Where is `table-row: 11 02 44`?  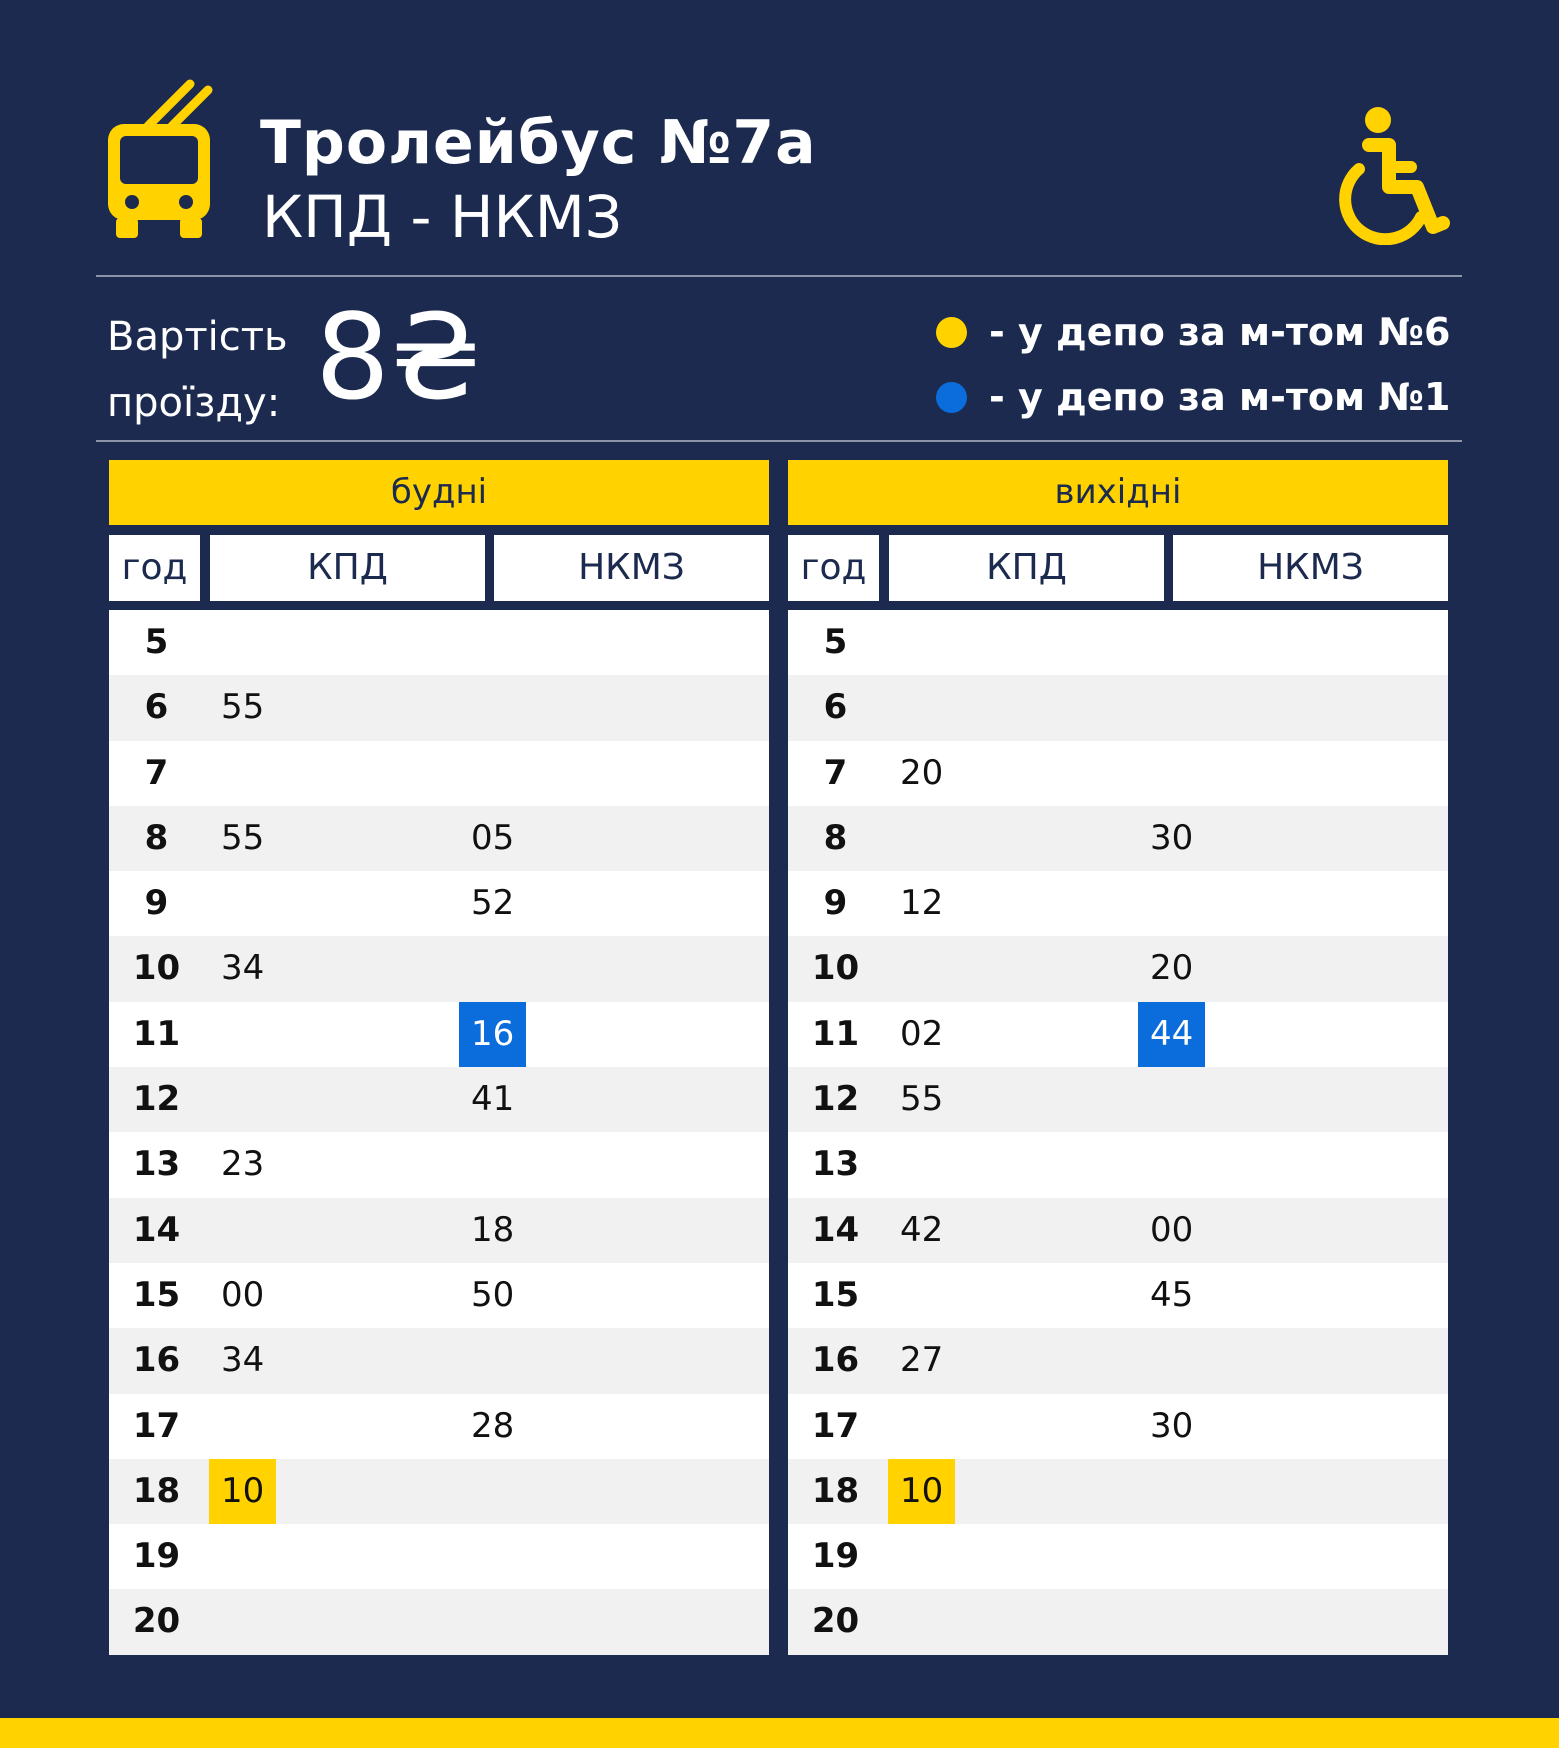 table-row: 11 02 44 is located at coordinates (1118, 1034).